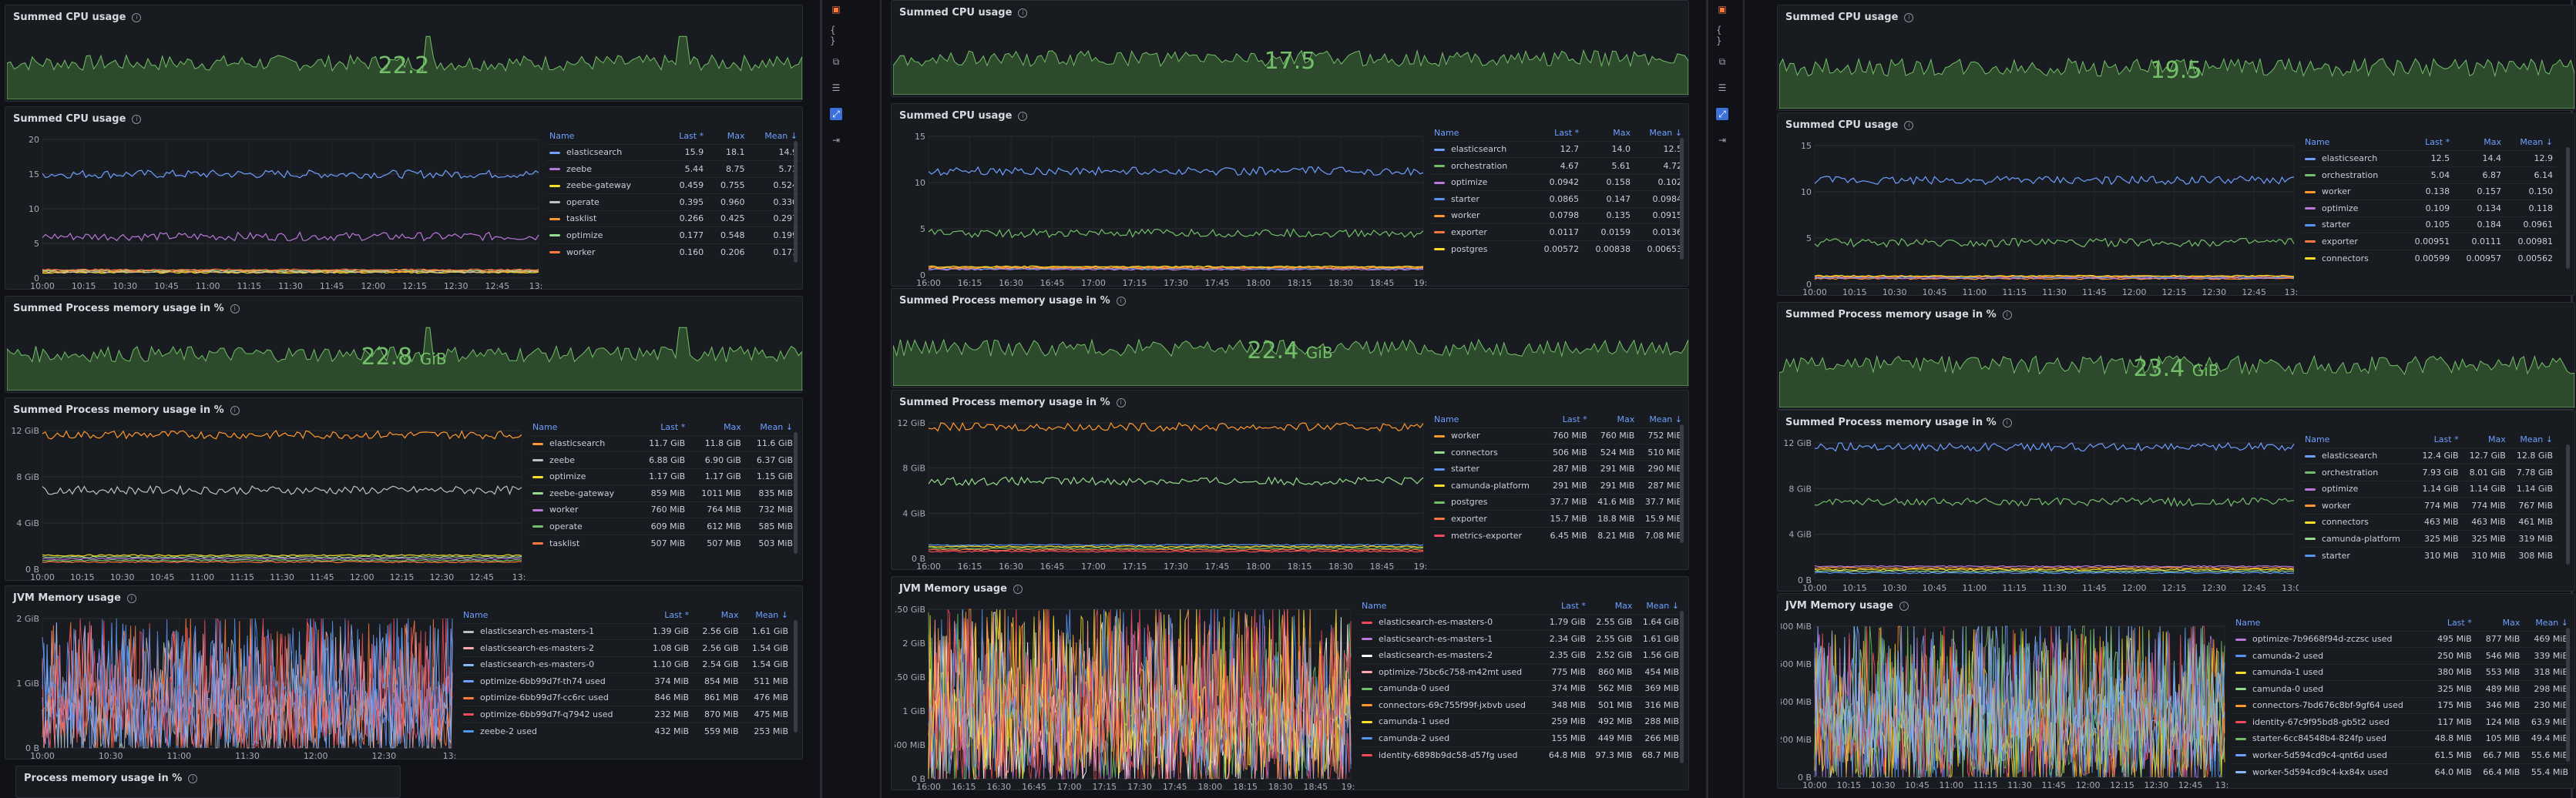 The height and width of the screenshot is (798, 2576). I want to click on legend-row: postgres 0.00572 0.00838 0.00653, so click(1558, 248).